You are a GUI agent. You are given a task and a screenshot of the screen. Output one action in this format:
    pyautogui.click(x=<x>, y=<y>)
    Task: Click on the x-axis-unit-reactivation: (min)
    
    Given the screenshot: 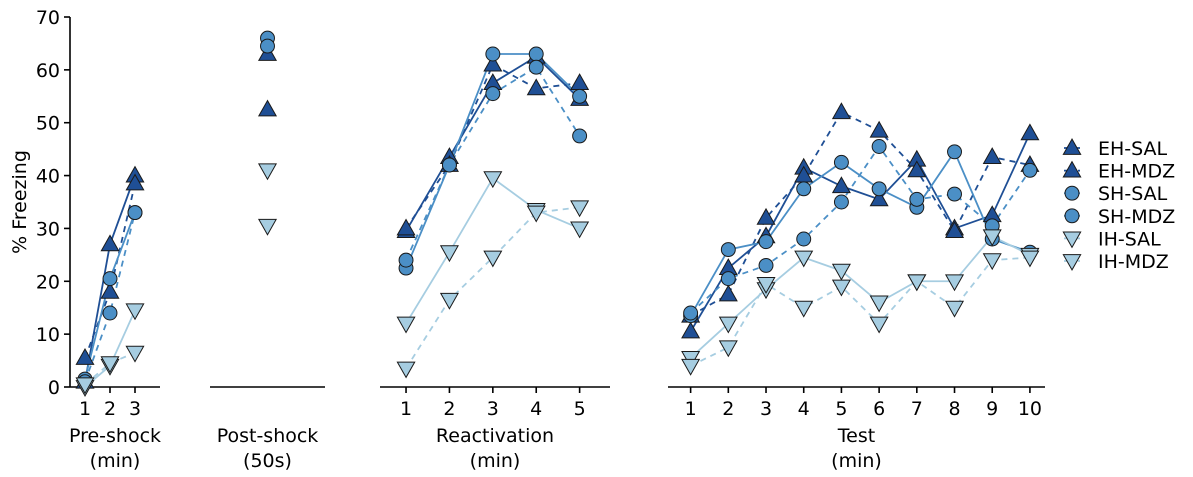 What is the action you would take?
    pyautogui.click(x=495, y=461)
    